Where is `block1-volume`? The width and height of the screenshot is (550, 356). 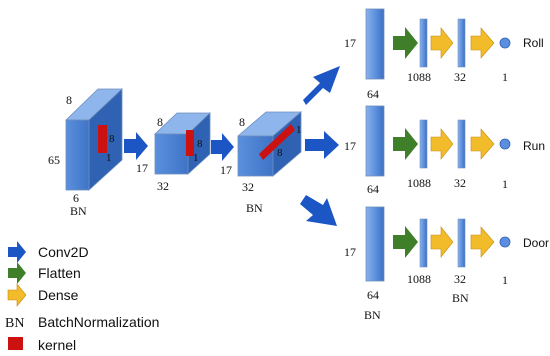
block1-volume is located at coordinates (94, 139).